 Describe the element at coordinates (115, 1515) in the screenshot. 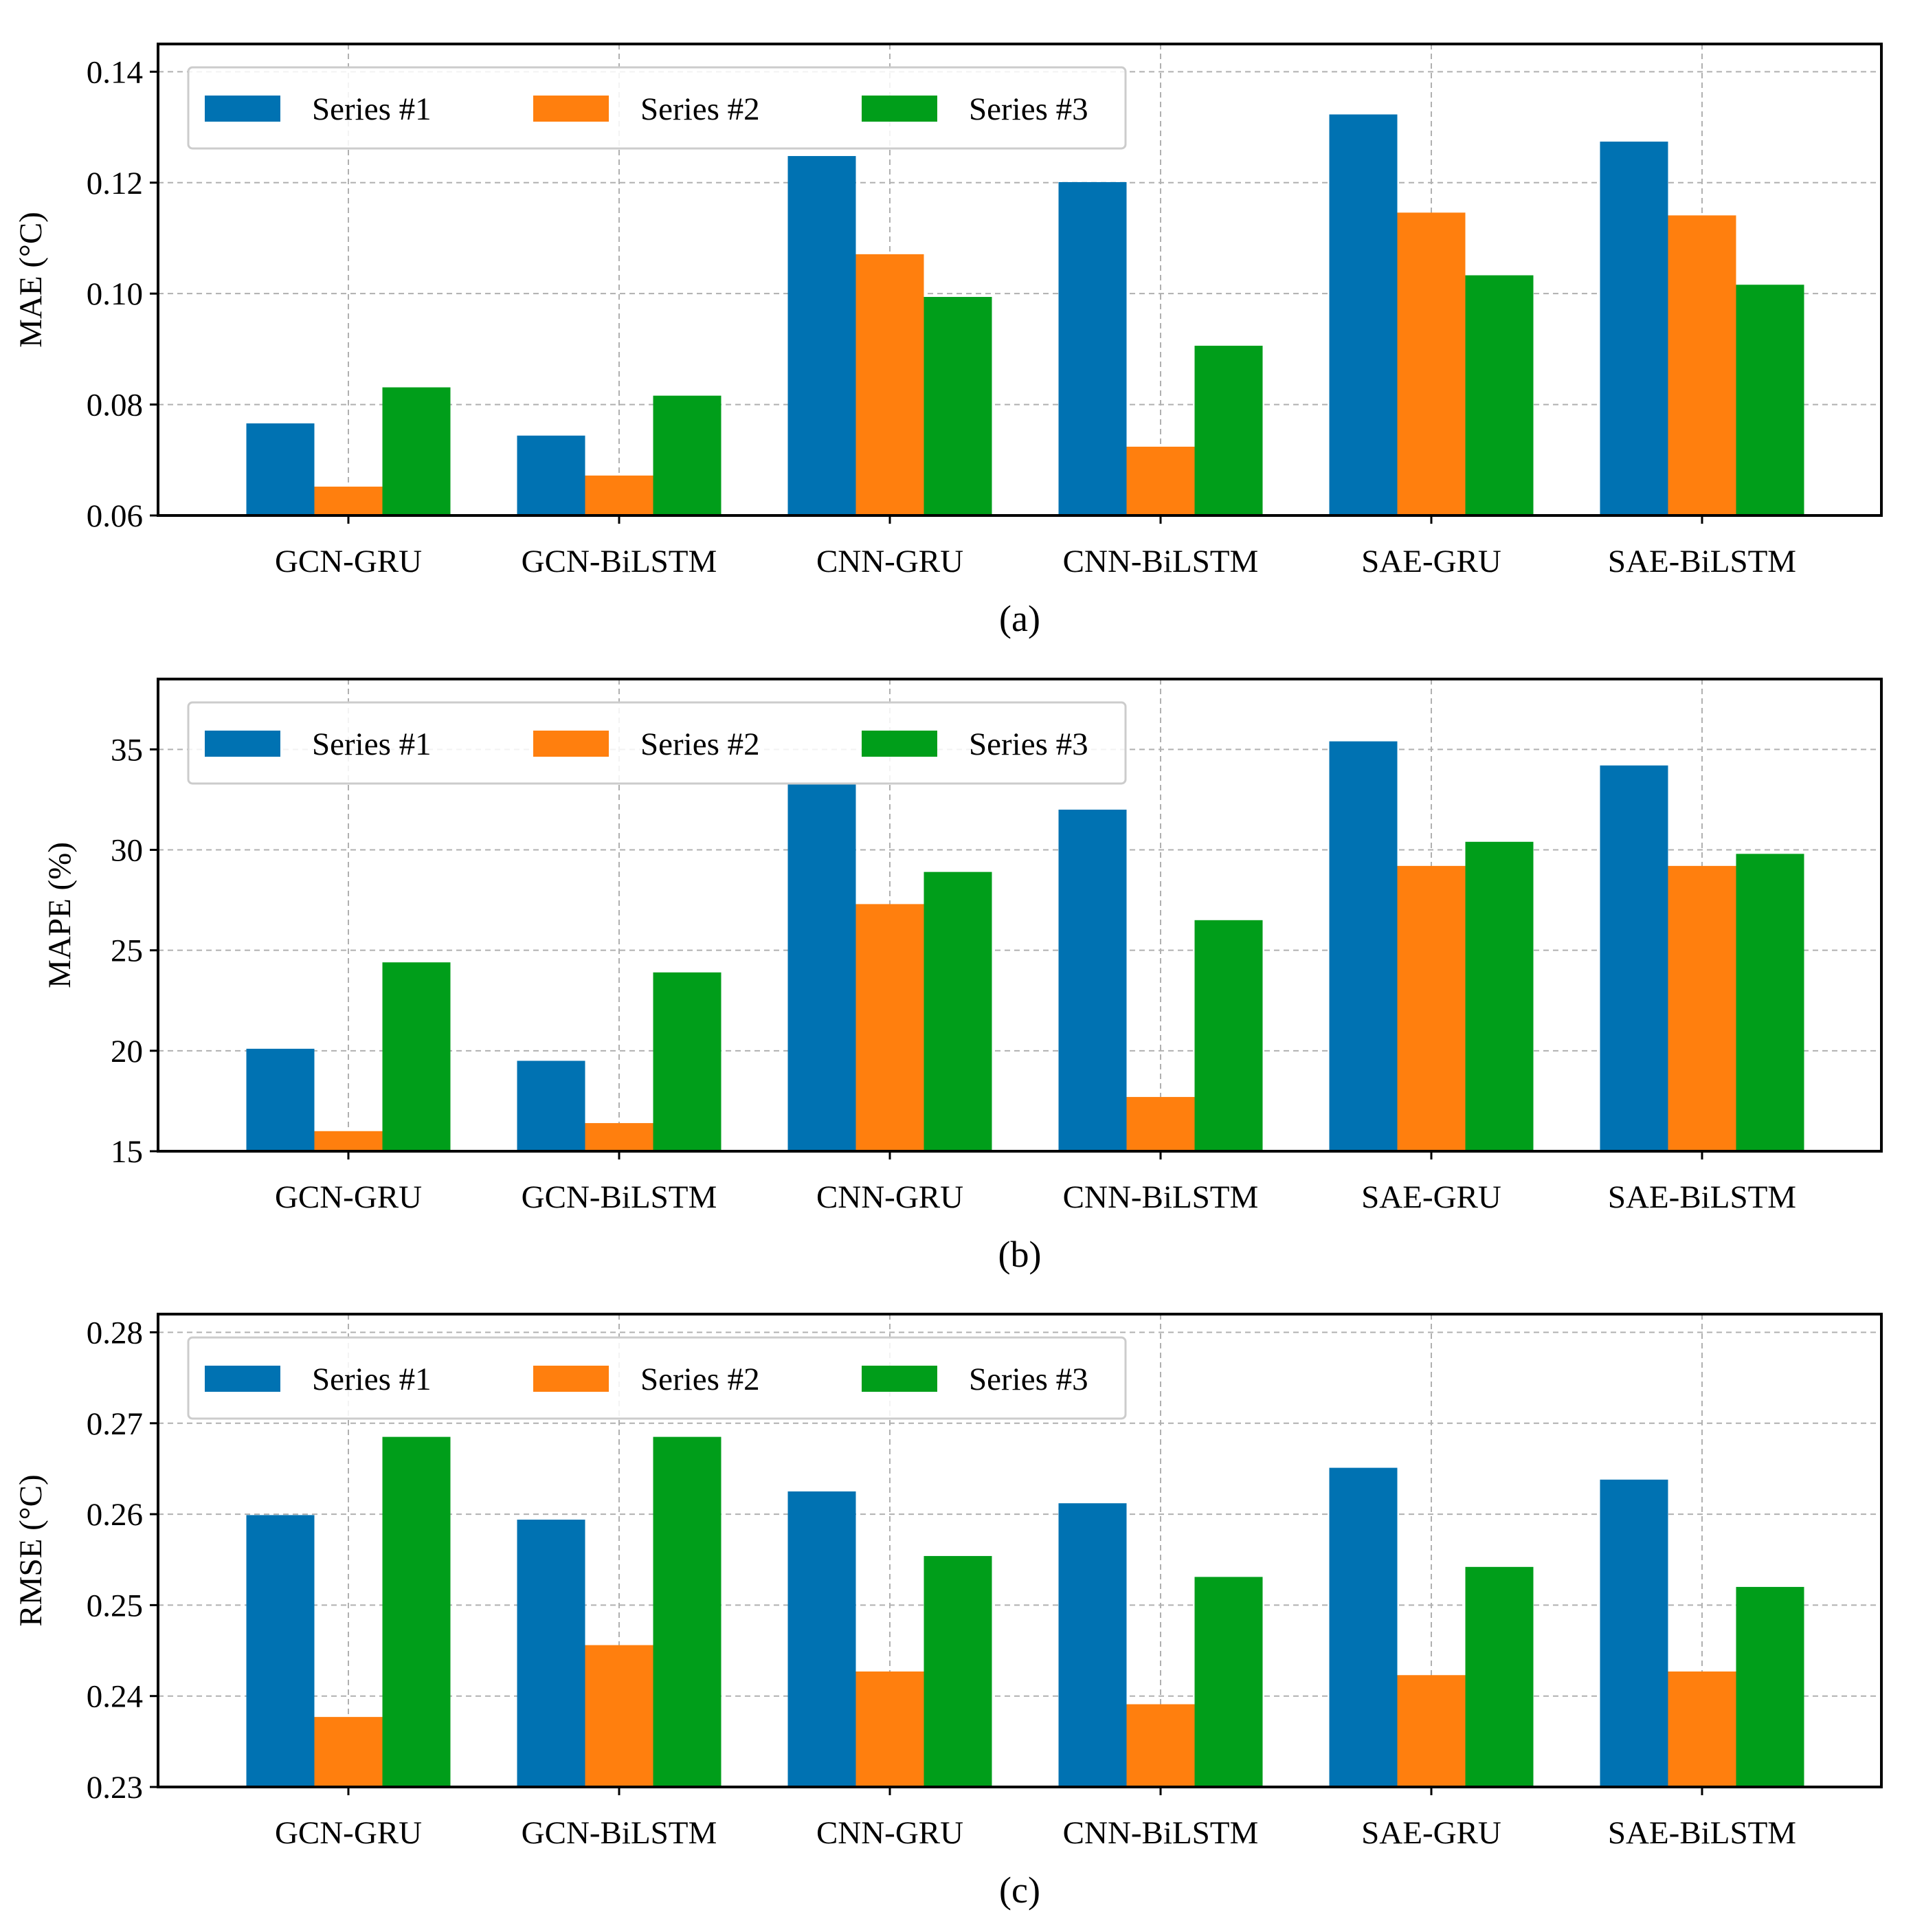

I see `y-tick-label: 0.26` at that location.